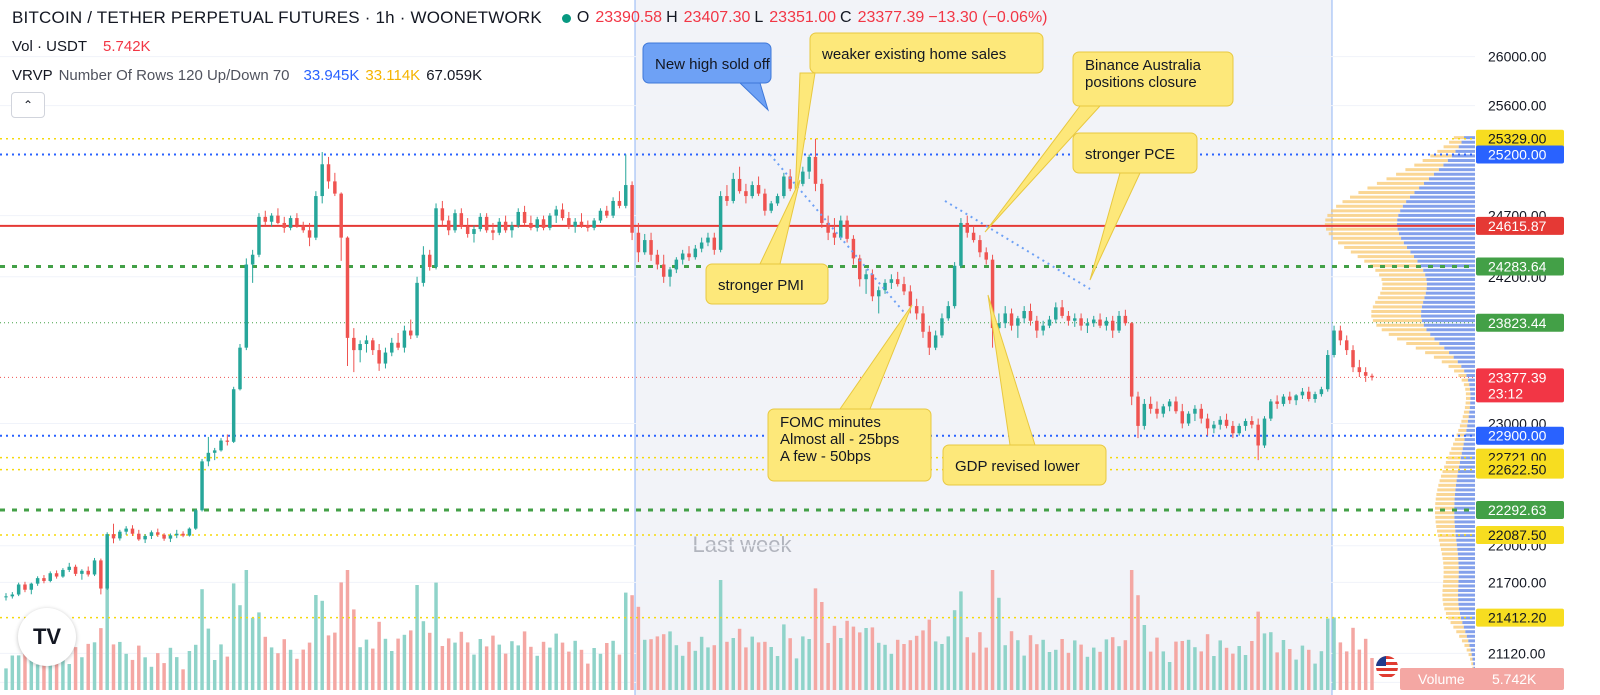  I want to click on price-level-label: 22622.50, so click(1517, 470).